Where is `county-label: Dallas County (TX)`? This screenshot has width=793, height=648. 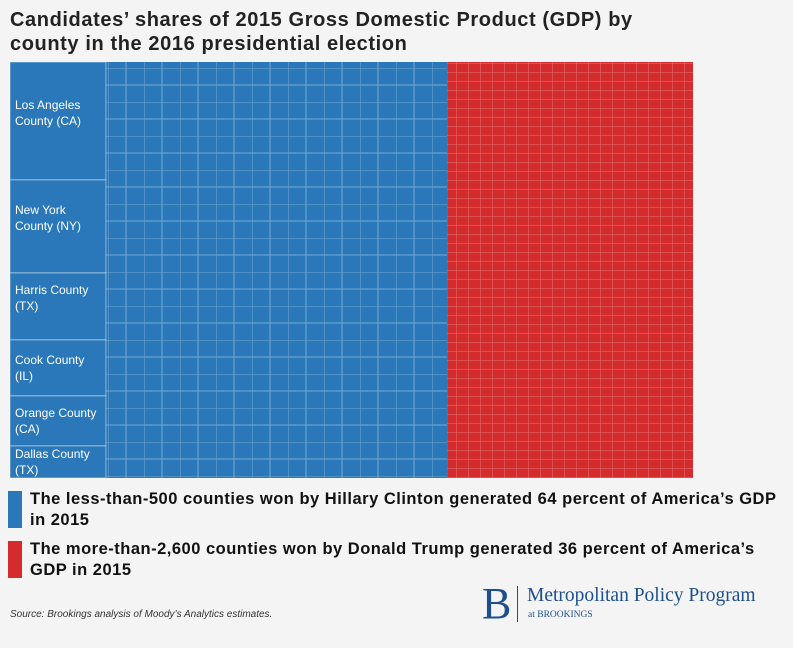
county-label: Dallas County (TX) is located at coordinates (52, 462).